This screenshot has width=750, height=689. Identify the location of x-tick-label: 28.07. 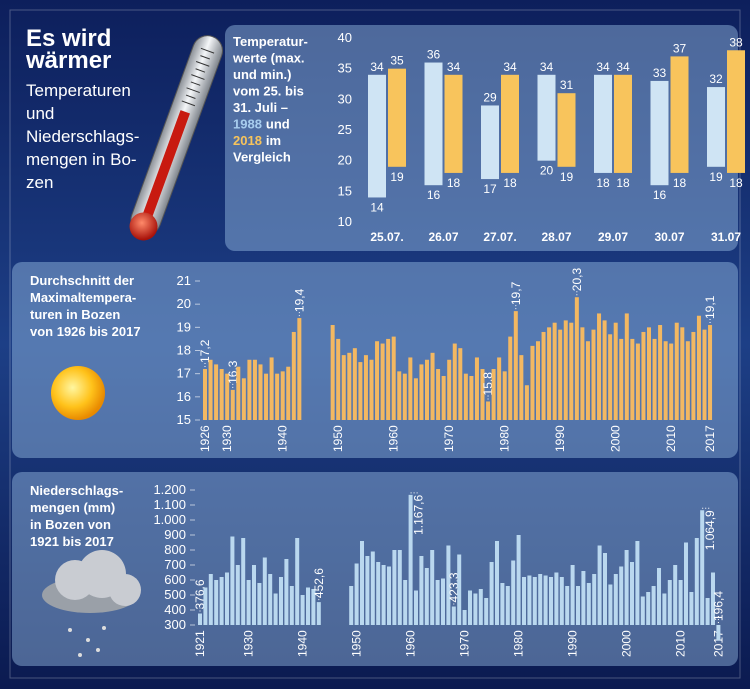
(556, 237).